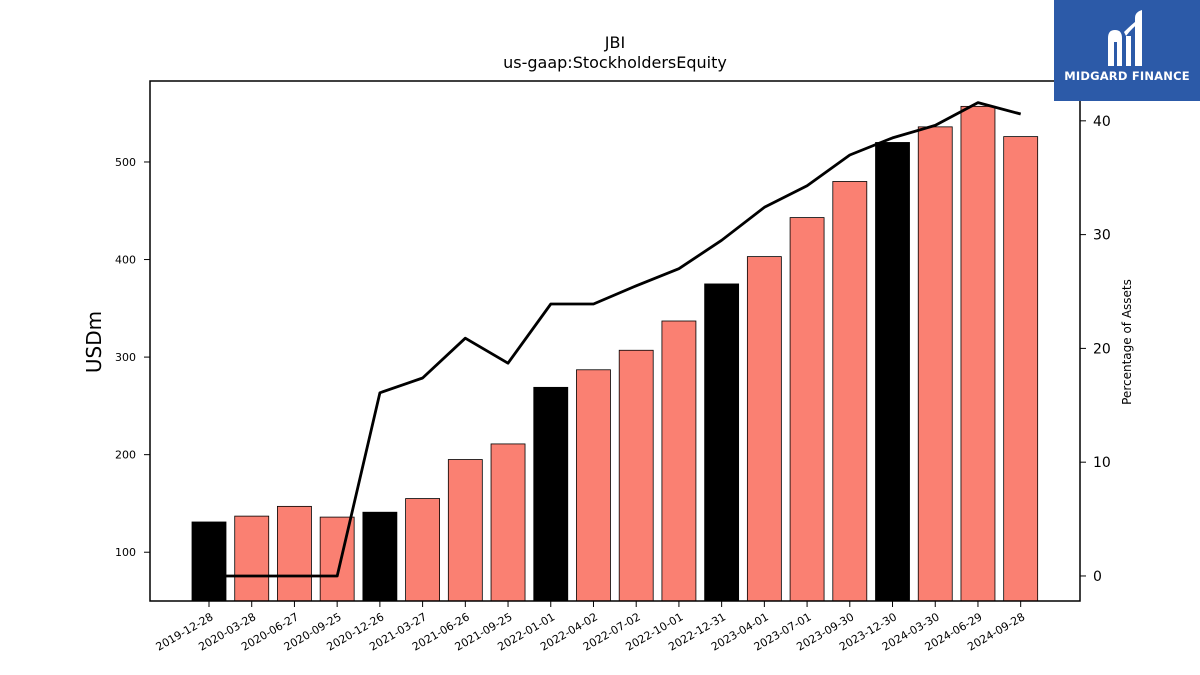  What do you see at coordinates (1125, 38) in the screenshot?
I see `logo-mark-icon` at bounding box center [1125, 38].